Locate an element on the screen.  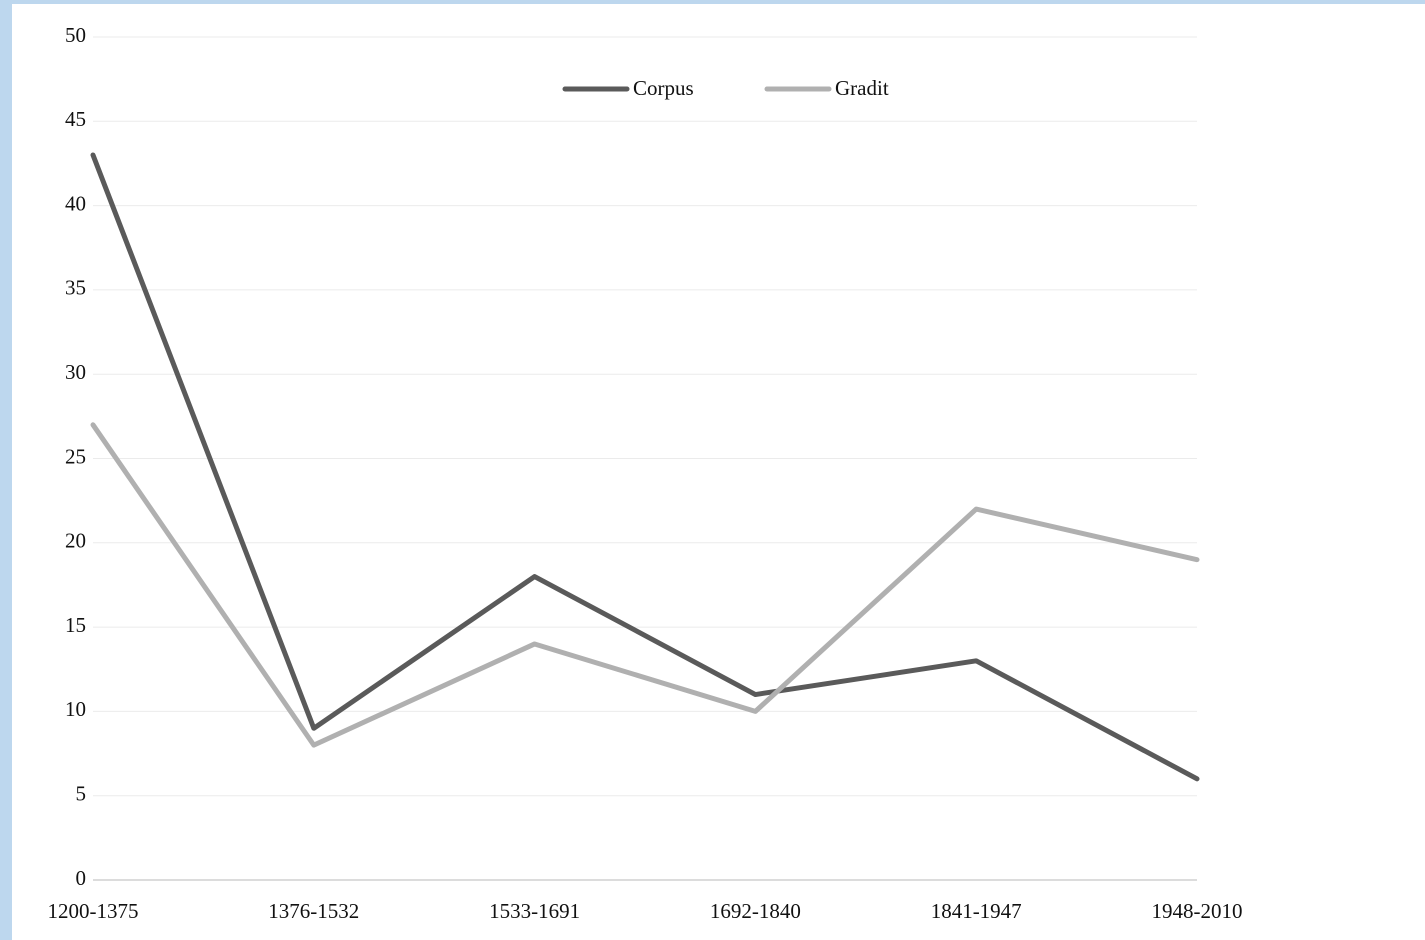
y-tick-label: 35 is located at coordinates (75, 288).